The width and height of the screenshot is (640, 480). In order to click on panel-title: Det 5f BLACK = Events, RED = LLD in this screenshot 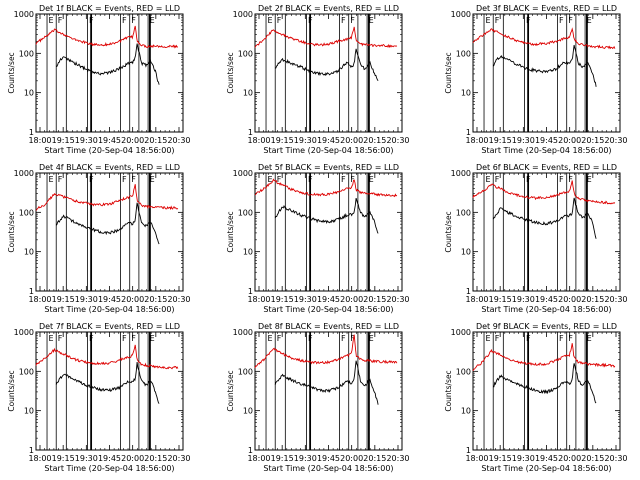, I will do `click(328, 167)`.